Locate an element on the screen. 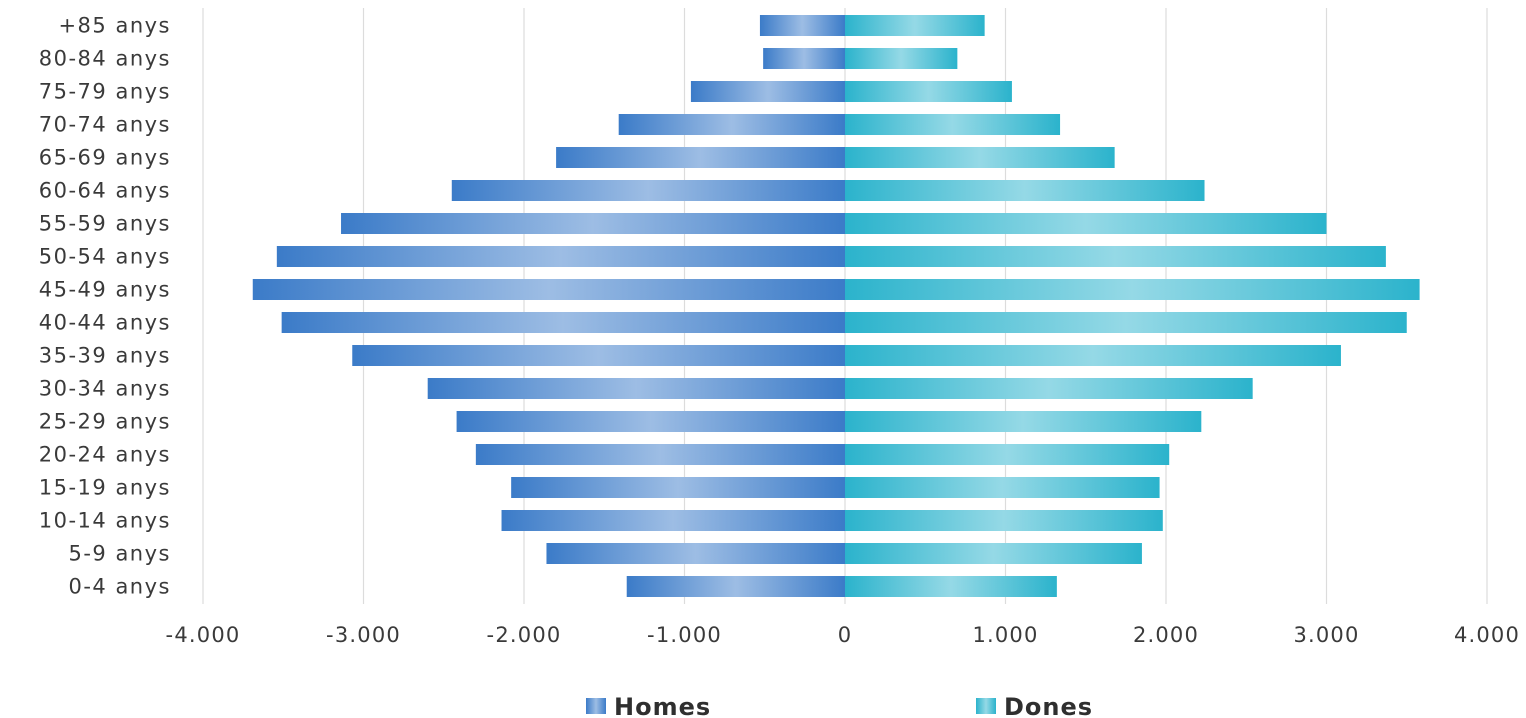 The width and height of the screenshot is (1526, 718). legend-swatch-dones is located at coordinates (986, 706).